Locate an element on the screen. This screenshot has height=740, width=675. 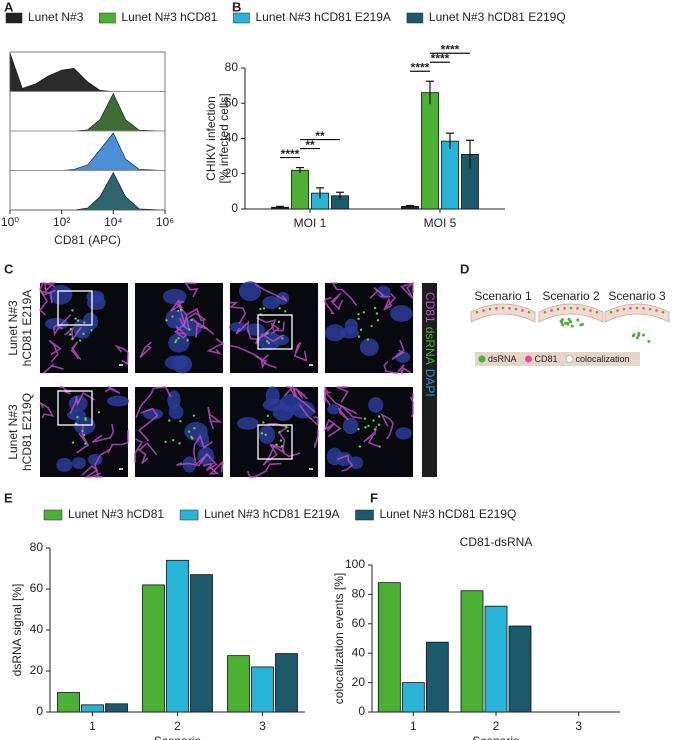
panel-label: B is located at coordinates (236, 7).